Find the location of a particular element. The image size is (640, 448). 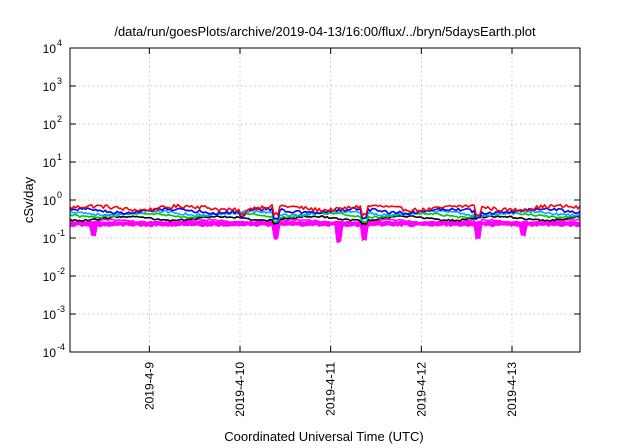

x-axis-label: Coordinated Universal Time (UTC) is located at coordinates (323, 436).